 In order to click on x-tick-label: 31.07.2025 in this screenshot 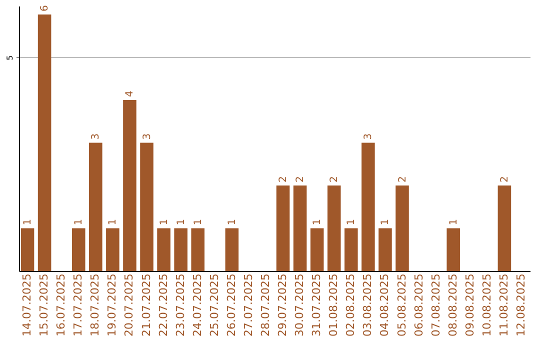, I will do `click(317, 305)`.